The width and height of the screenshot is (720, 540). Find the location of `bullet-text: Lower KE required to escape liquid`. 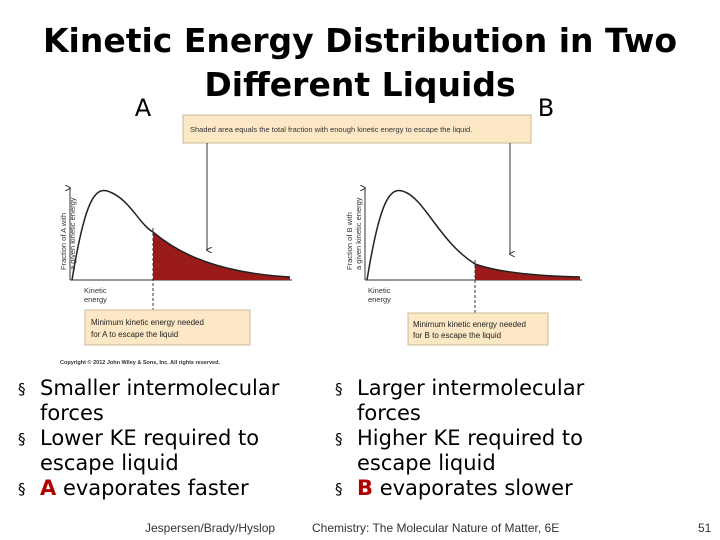

bullet-text: Lower KE required to escape liquid is located at coordinates (150, 450).